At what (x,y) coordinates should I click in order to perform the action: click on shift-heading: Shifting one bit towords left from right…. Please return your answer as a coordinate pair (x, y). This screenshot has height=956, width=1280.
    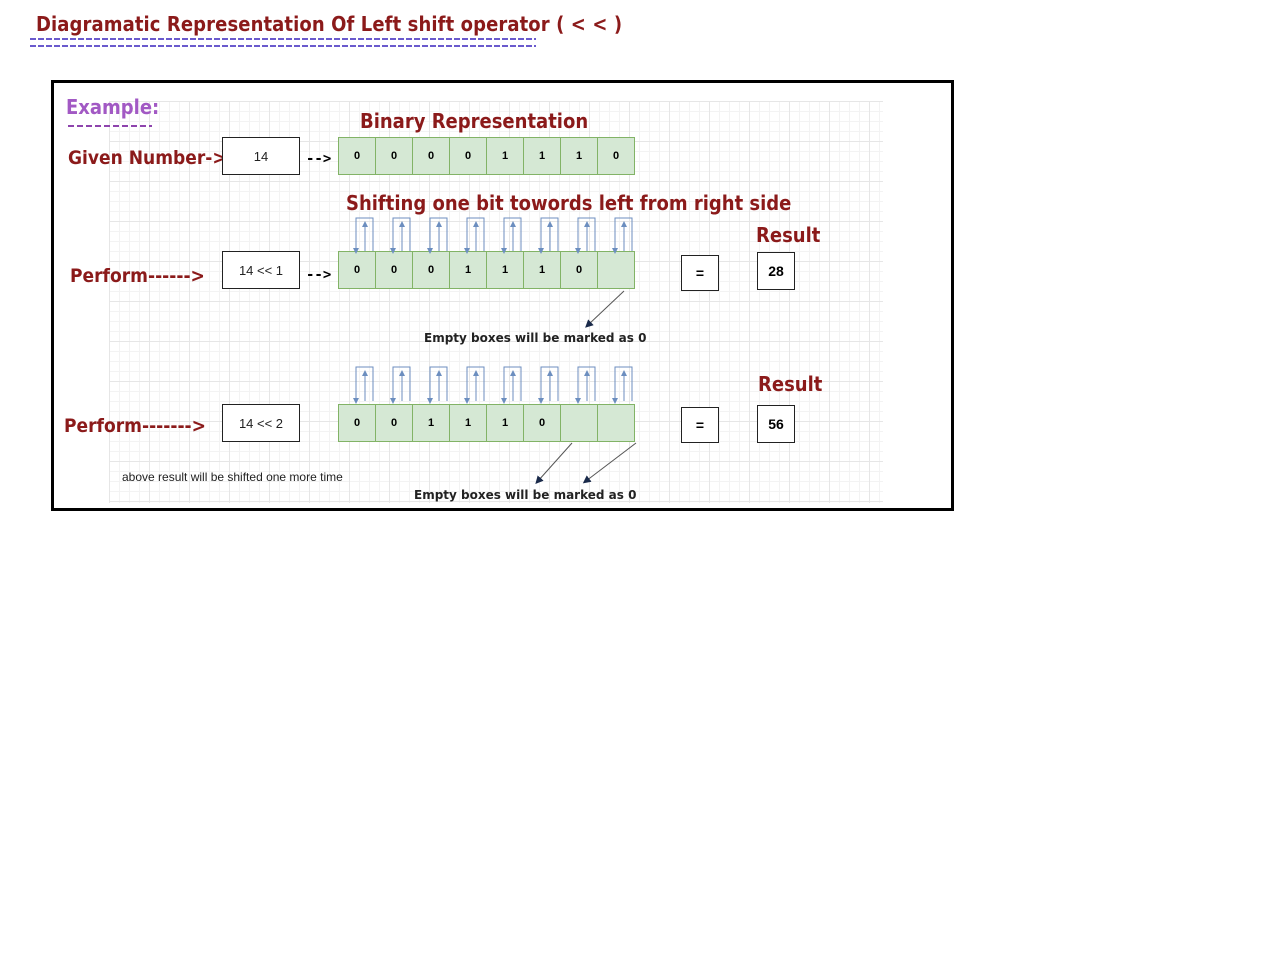
    Looking at the image, I should click on (569, 203).